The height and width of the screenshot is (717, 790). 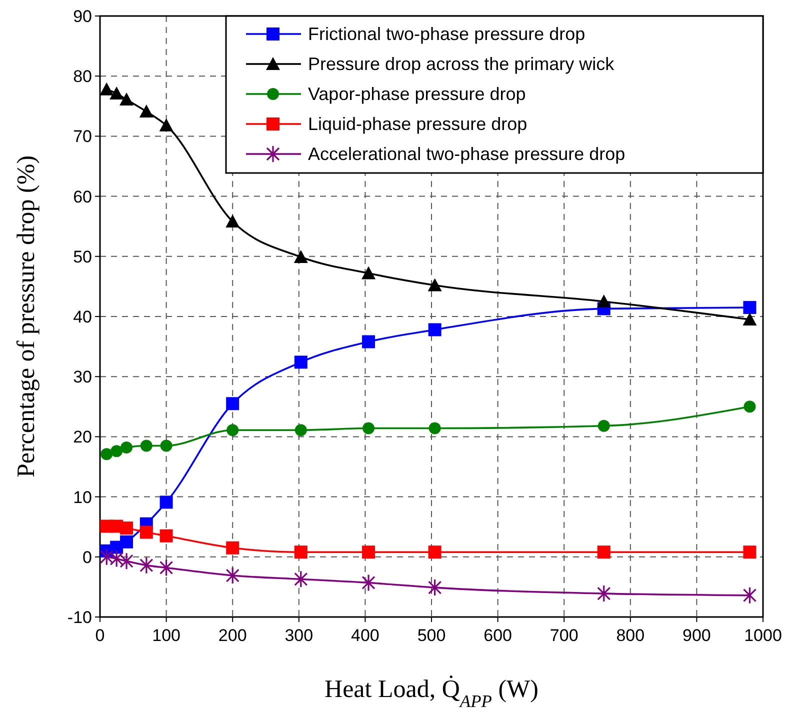 What do you see at coordinates (26, 316) in the screenshot?
I see `y-axis-title: Percentage of pressure drop (%)` at bounding box center [26, 316].